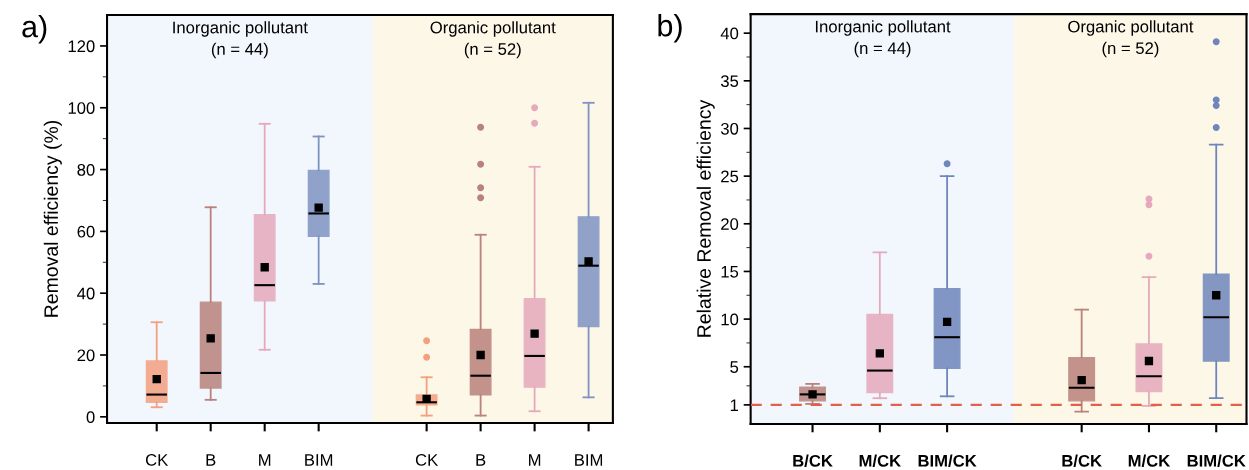 The height and width of the screenshot is (470, 1249). I want to click on y-tick-label: 1, so click(734, 405).